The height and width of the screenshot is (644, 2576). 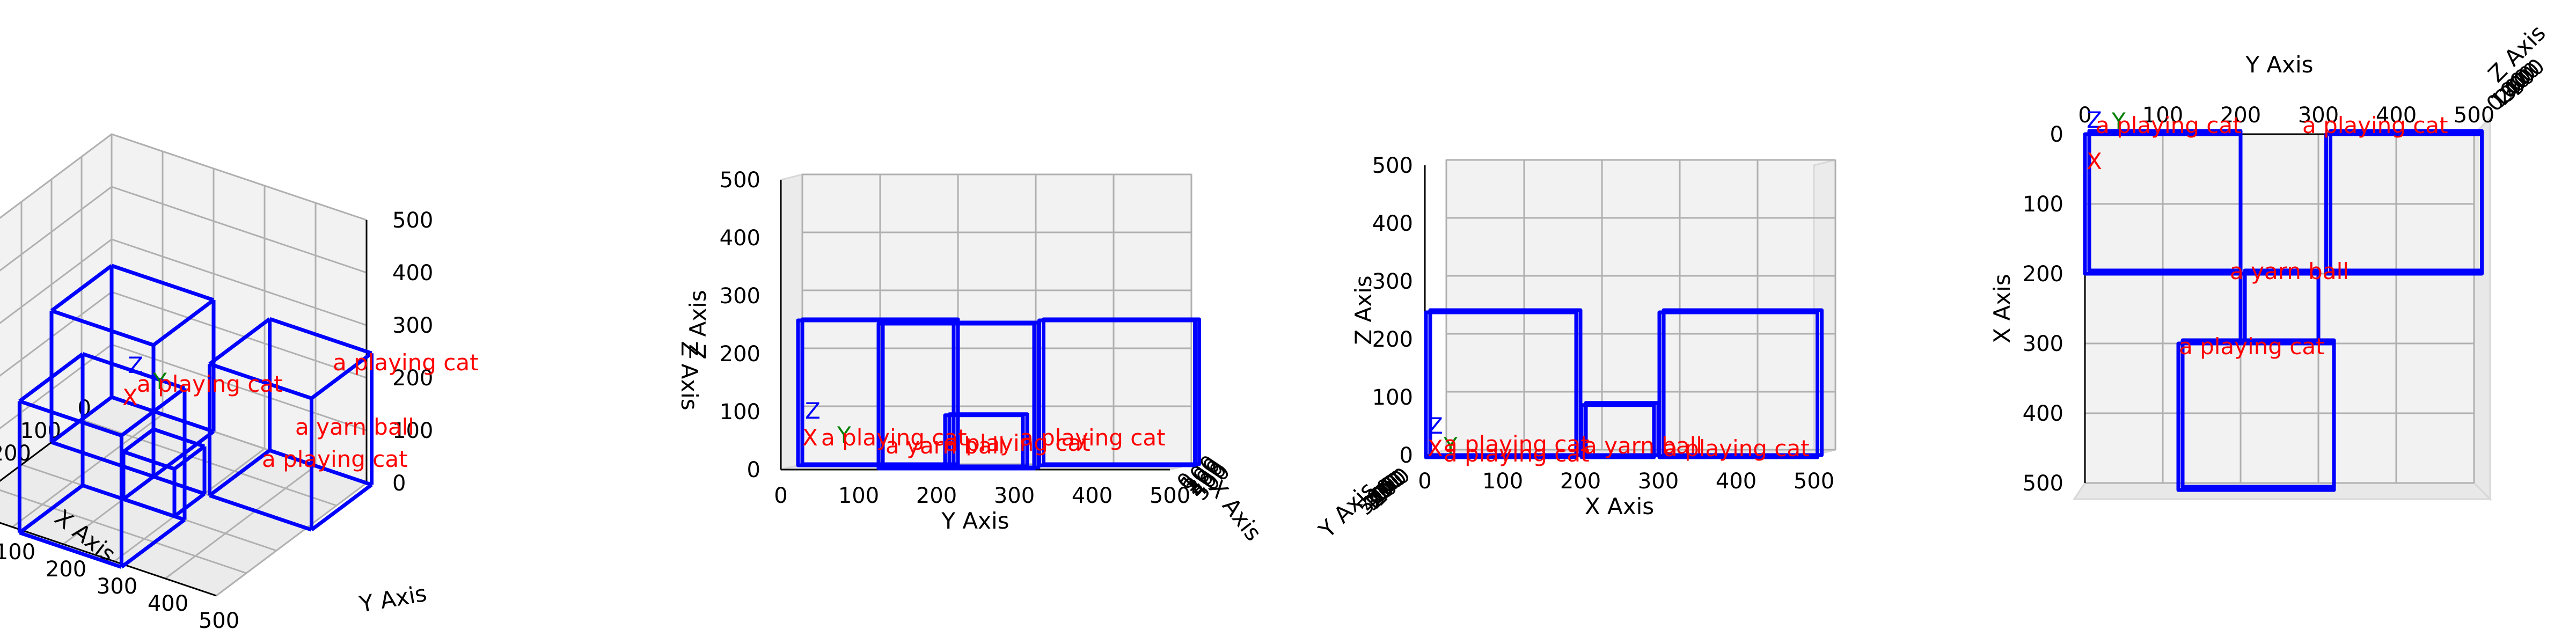 I want to click on axis-line-y, so click(x=108, y=559).